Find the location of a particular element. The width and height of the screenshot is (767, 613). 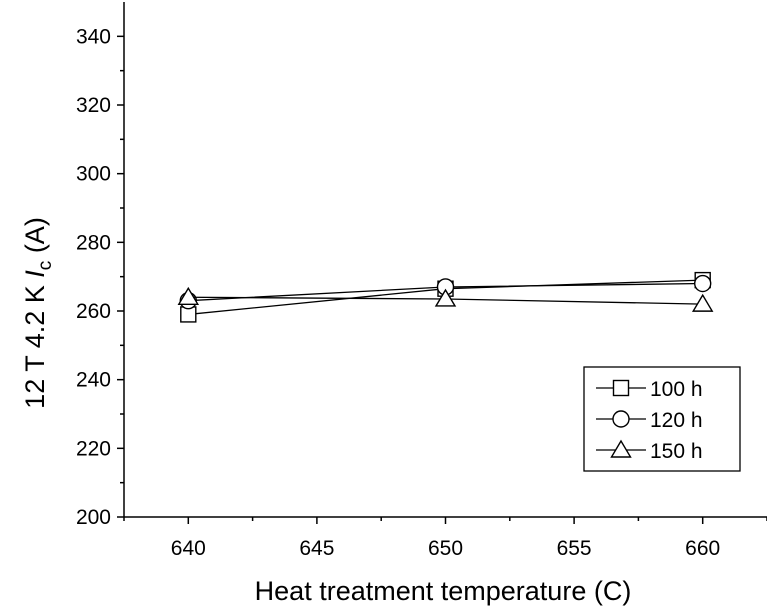

series-layer is located at coordinates (445, 297).